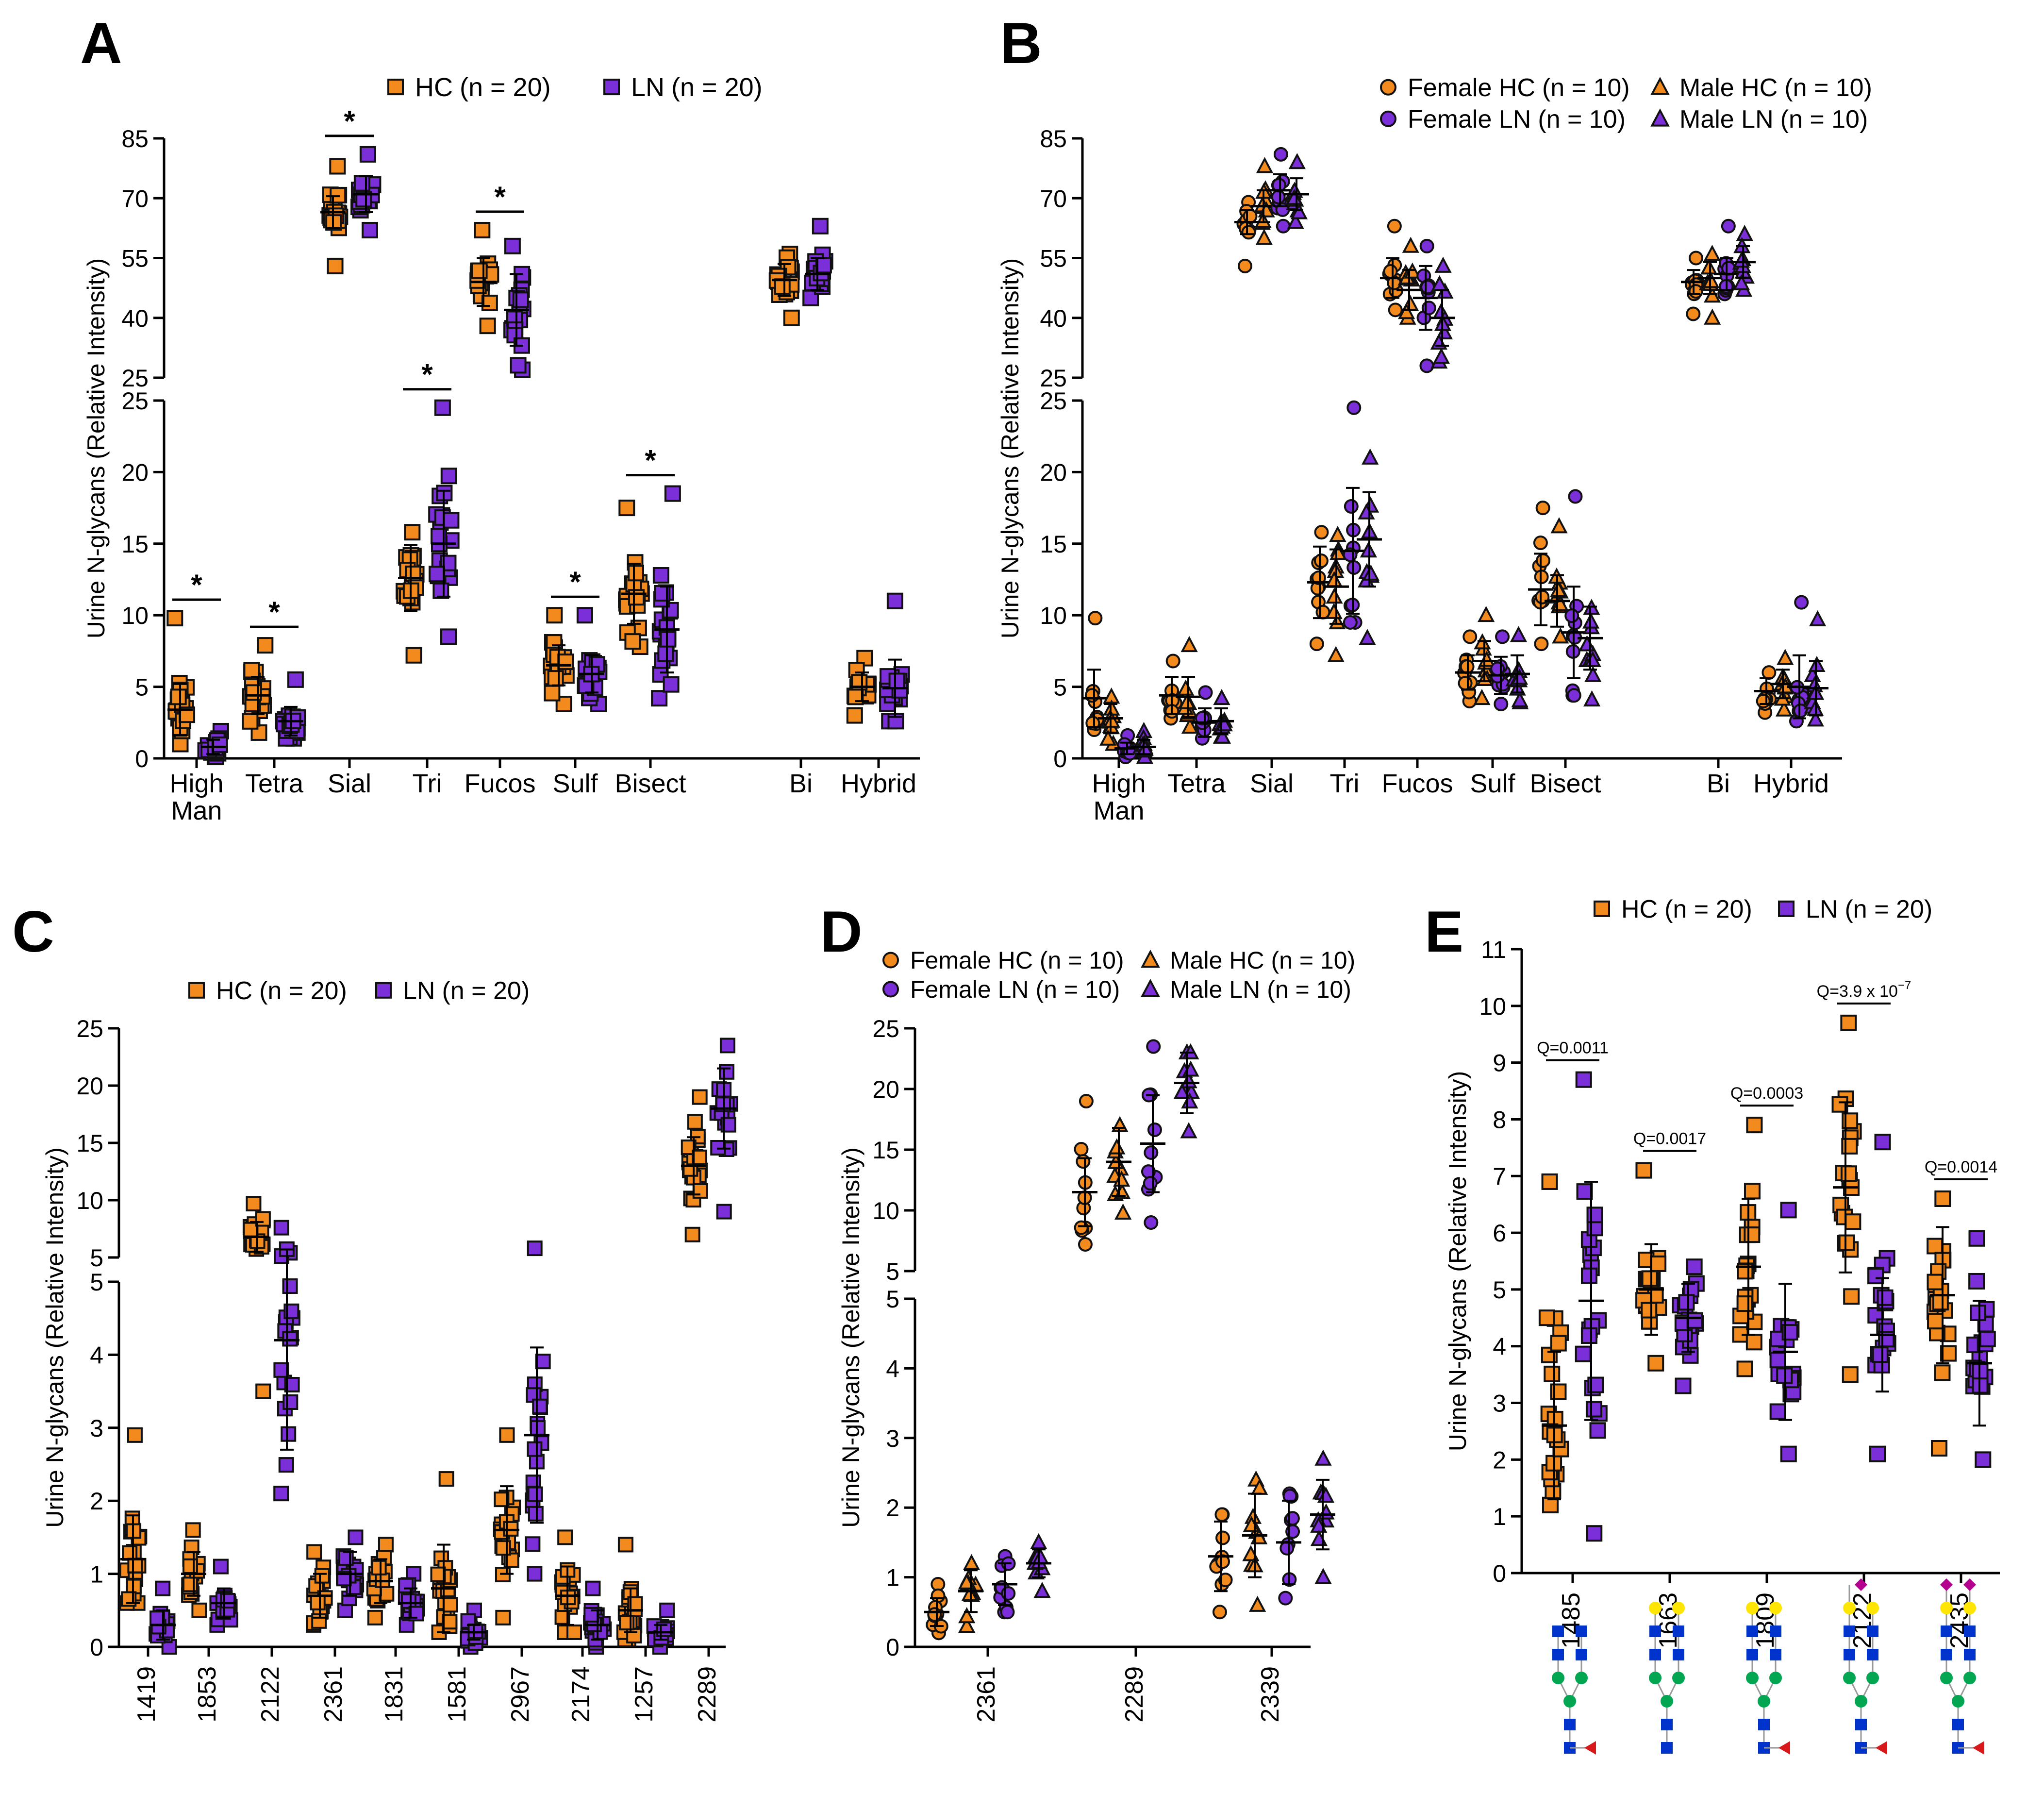 The height and width of the screenshot is (1793, 2044). I want to click on y-tick-label: 15, so click(1053, 544).